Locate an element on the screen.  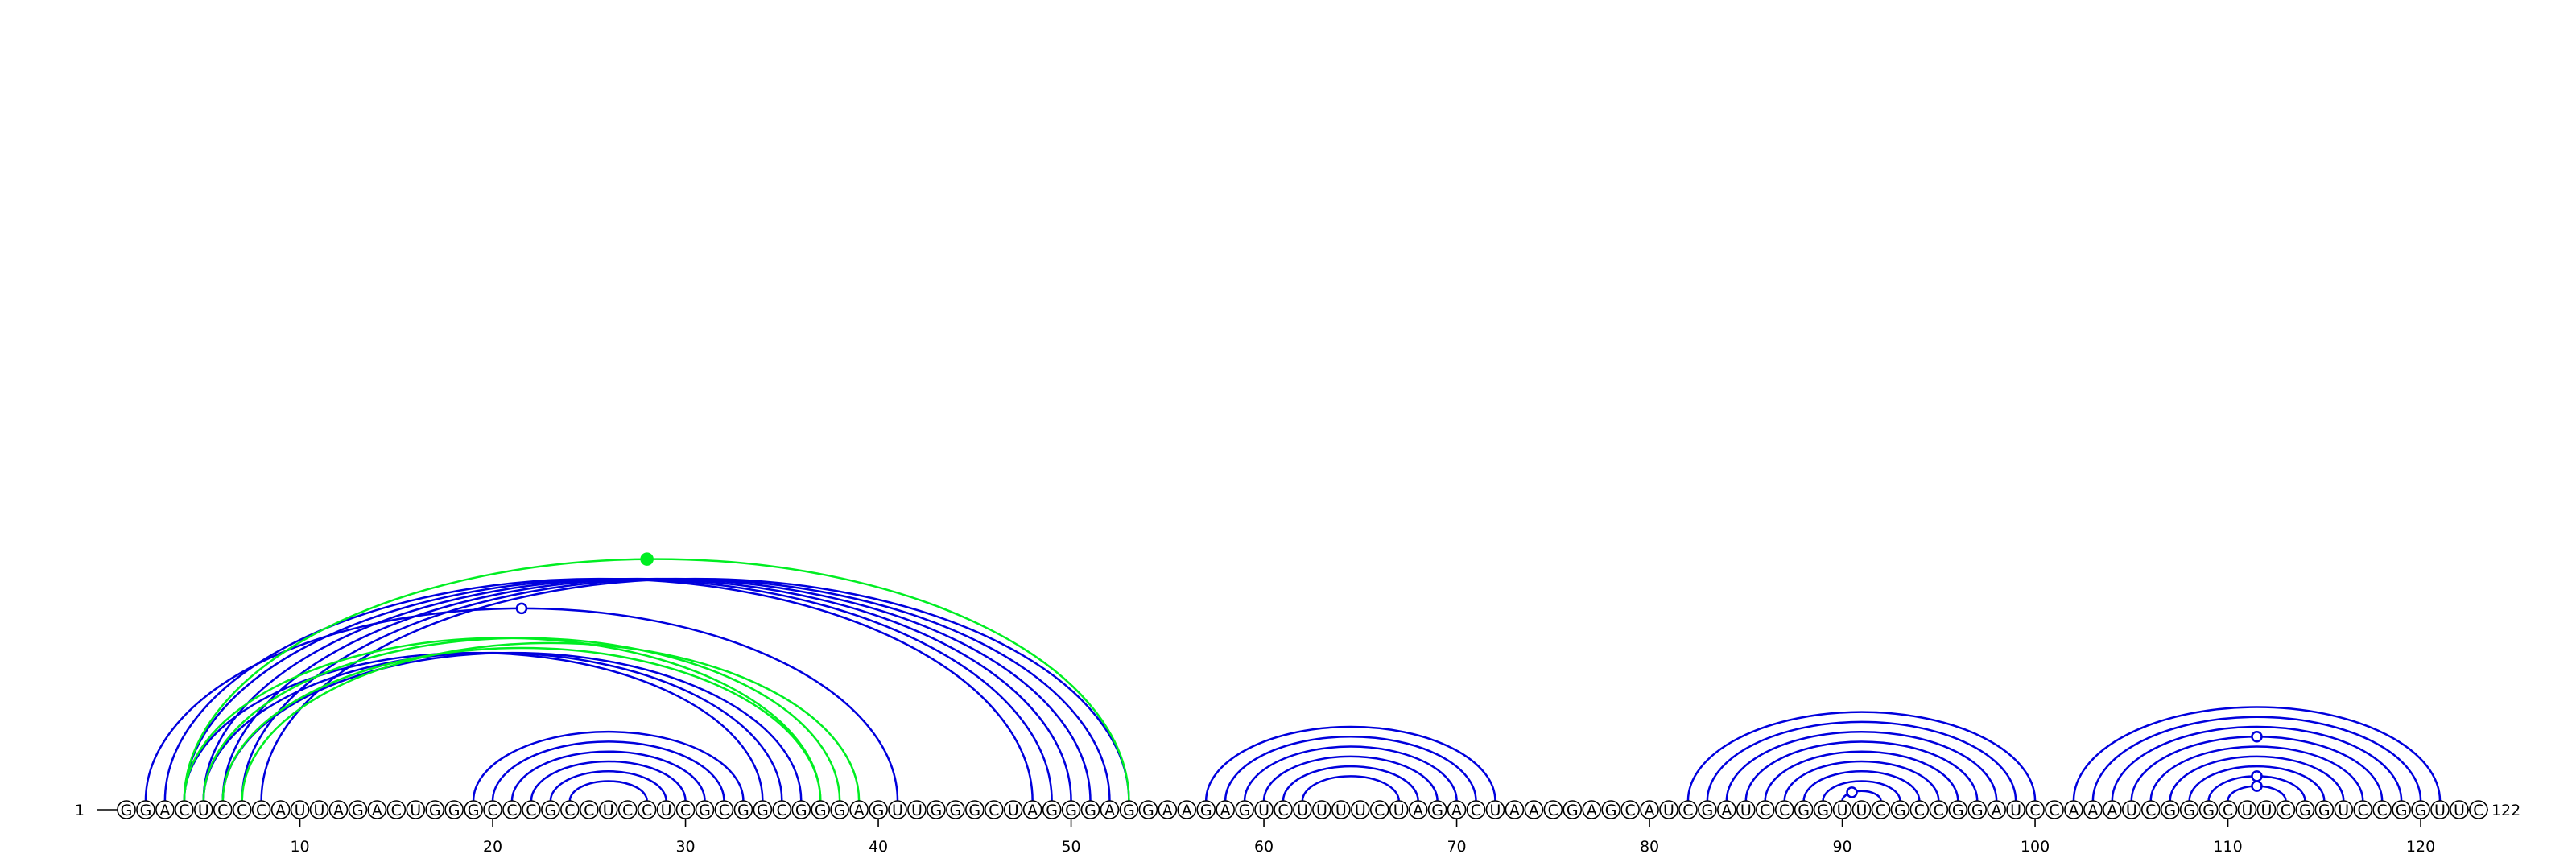
tick-label: 110 is located at coordinates (2227, 847).